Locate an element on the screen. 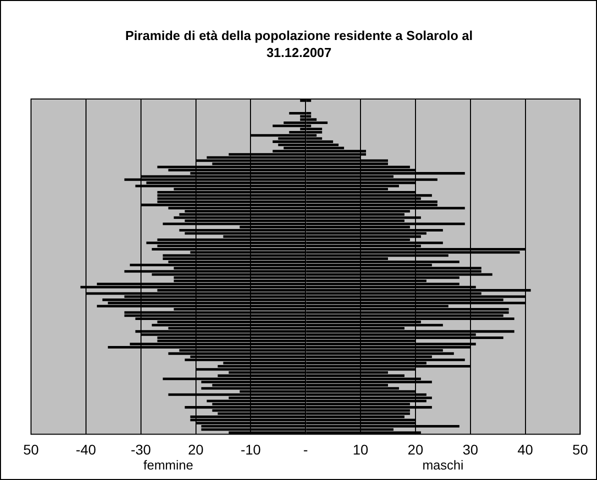 This screenshot has height=480, width=597. x-tick-label: -40 is located at coordinates (86, 449).